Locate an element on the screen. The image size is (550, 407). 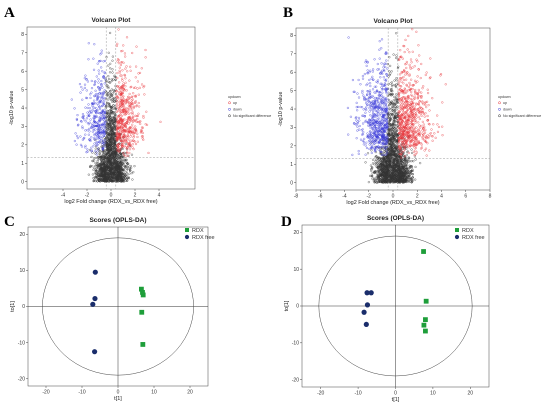
y-tick-label: 0 is located at coordinates (291, 183).